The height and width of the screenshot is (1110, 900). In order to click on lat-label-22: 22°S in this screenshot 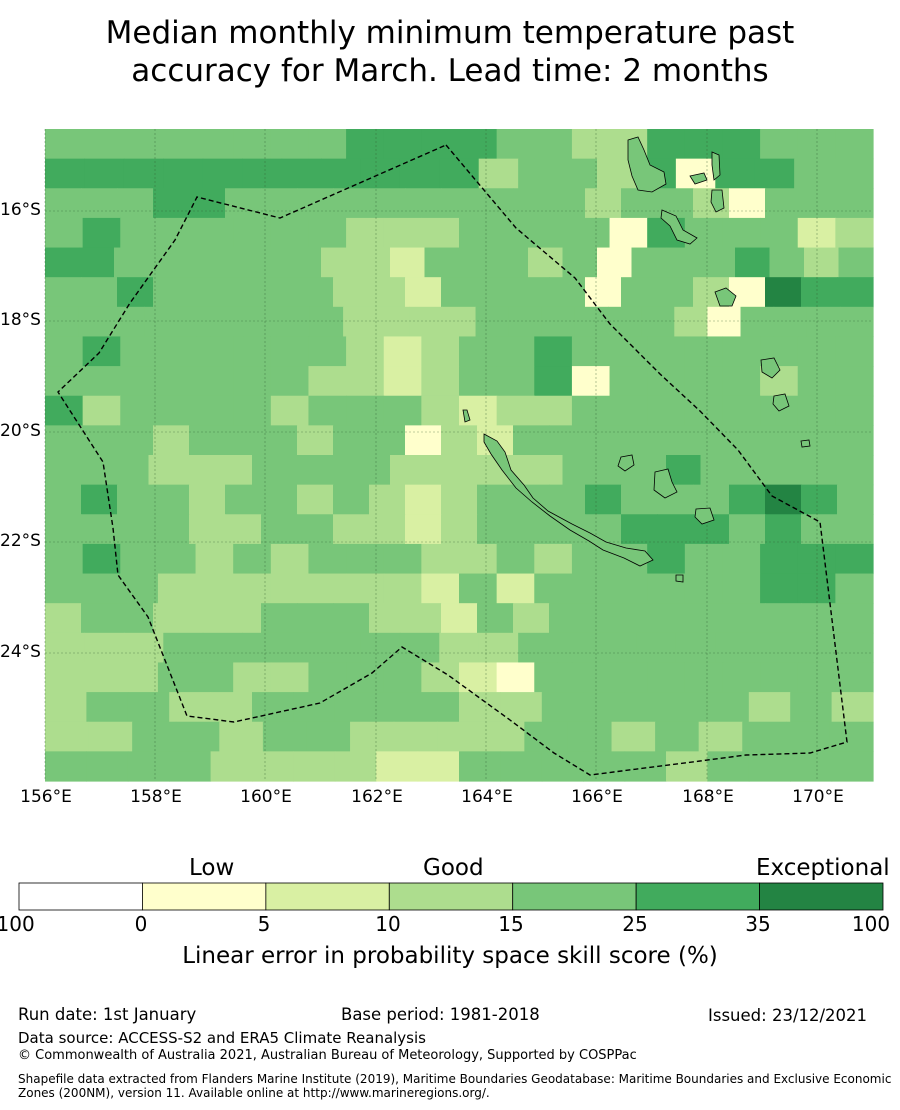, I will do `click(20, 541)`.